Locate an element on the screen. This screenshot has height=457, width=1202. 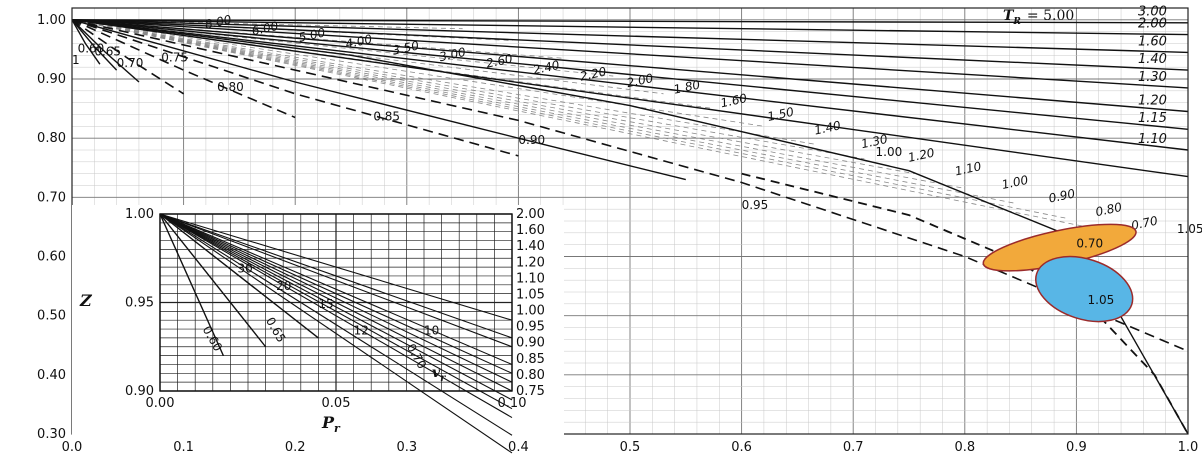
inset-vr-label: 20 is located at coordinates (283, 286).